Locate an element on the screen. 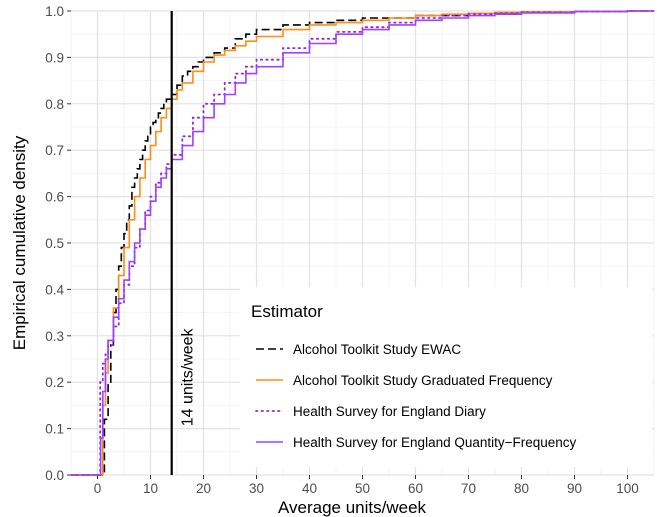 This screenshot has width=657, height=517. y-tick-label: 0.1 is located at coordinates (54, 429).